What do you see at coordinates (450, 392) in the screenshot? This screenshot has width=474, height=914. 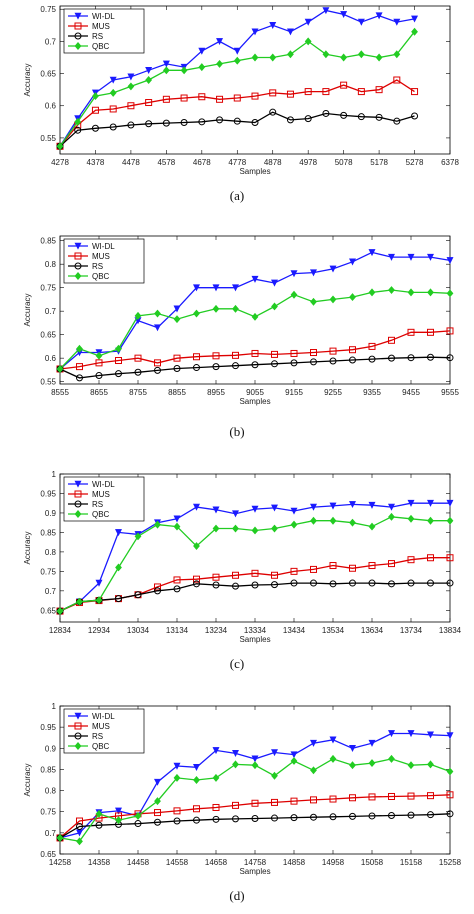 I see `x-tick-label: 9555` at bounding box center [450, 392].